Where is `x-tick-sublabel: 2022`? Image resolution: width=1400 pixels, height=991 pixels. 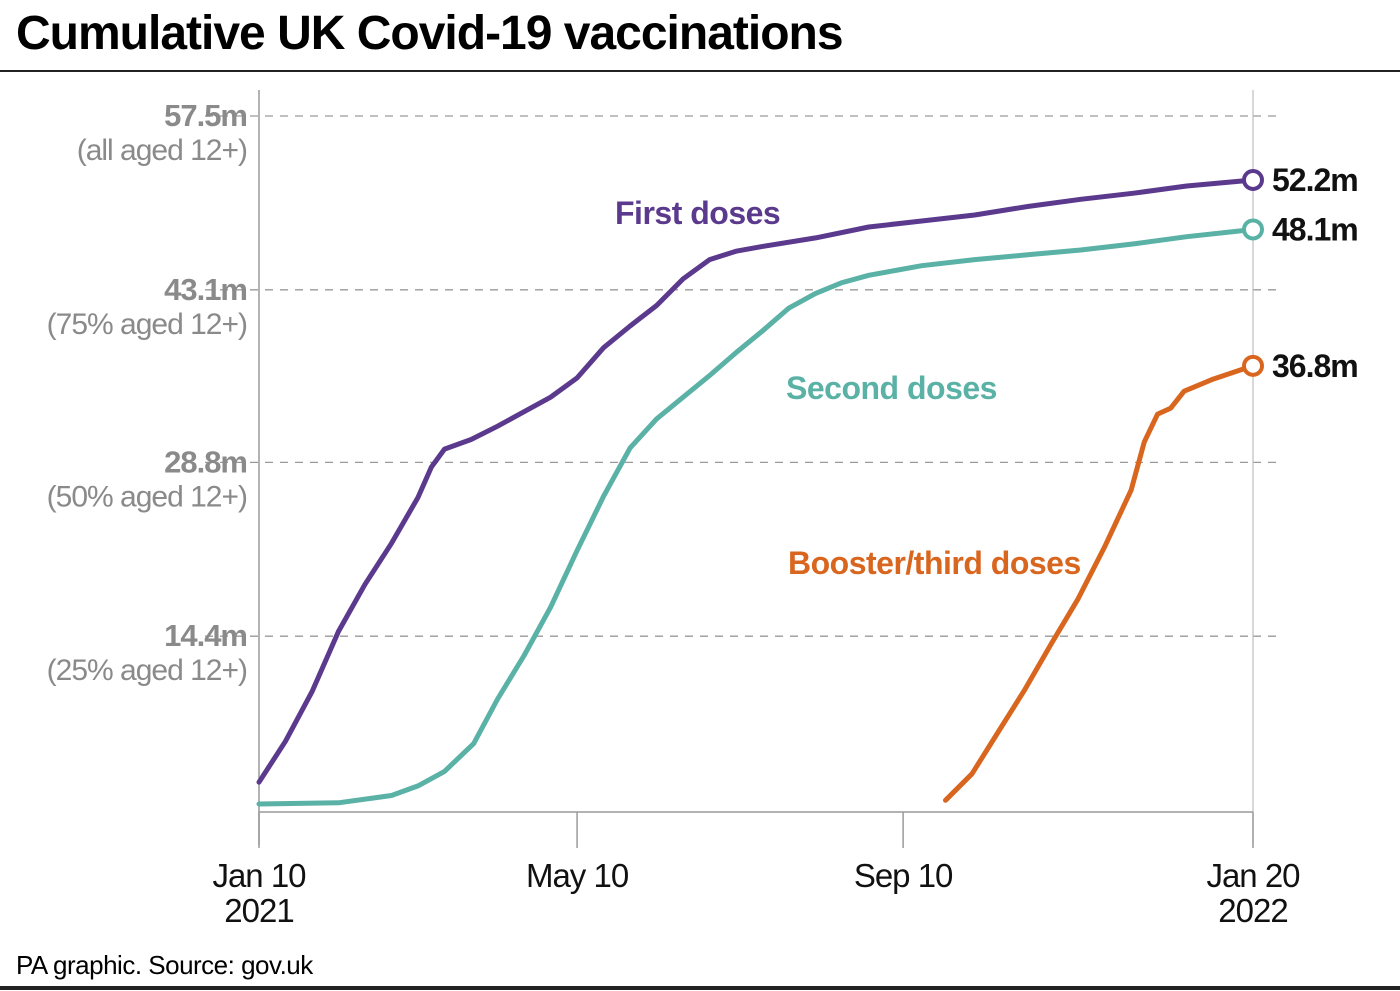
x-tick-sublabel: 2022 is located at coordinates (1252, 910).